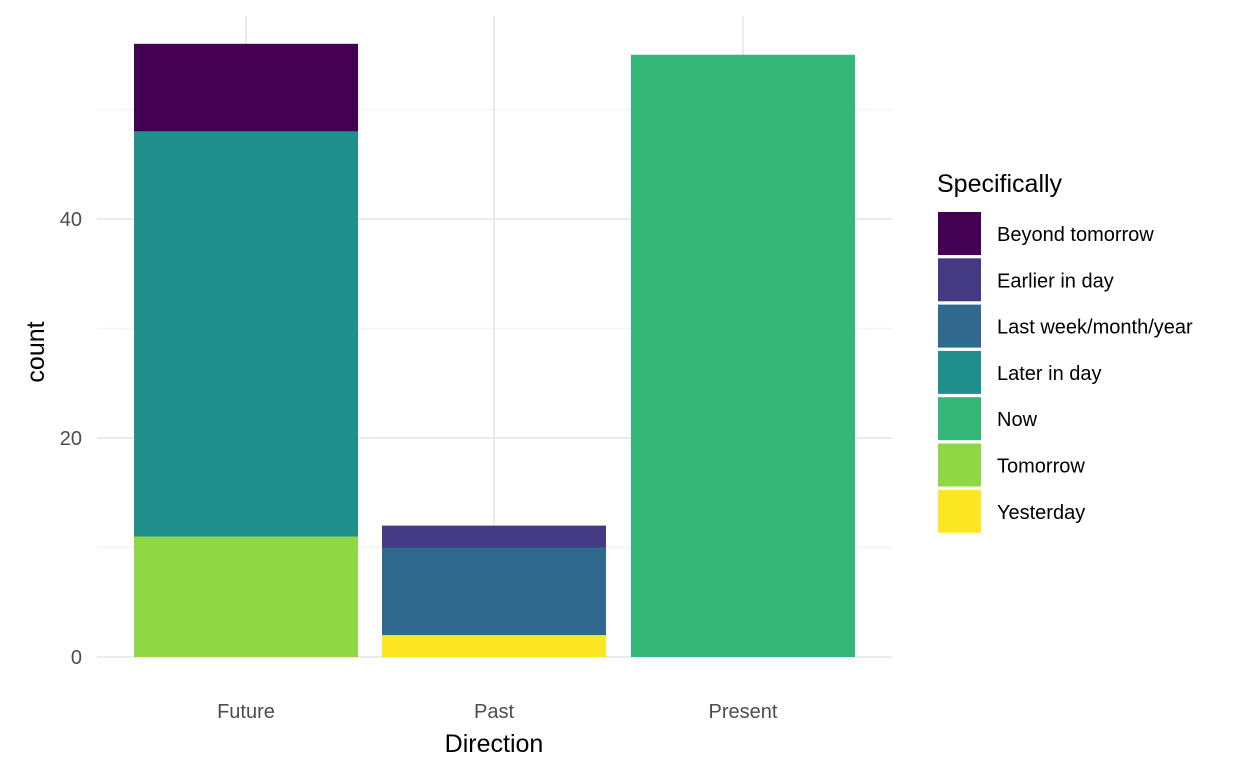 The height and width of the screenshot is (770, 1252). Describe the element at coordinates (494, 646) in the screenshot. I see `bar-past-yesterday` at that location.